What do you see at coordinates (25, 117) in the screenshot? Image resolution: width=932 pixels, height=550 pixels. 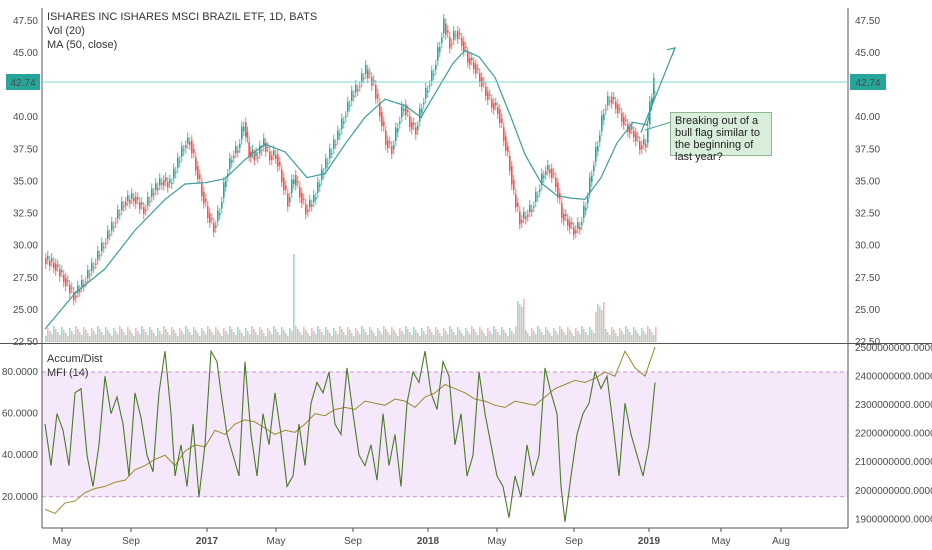 I see `price-tick-left-7: 40.00` at bounding box center [25, 117].